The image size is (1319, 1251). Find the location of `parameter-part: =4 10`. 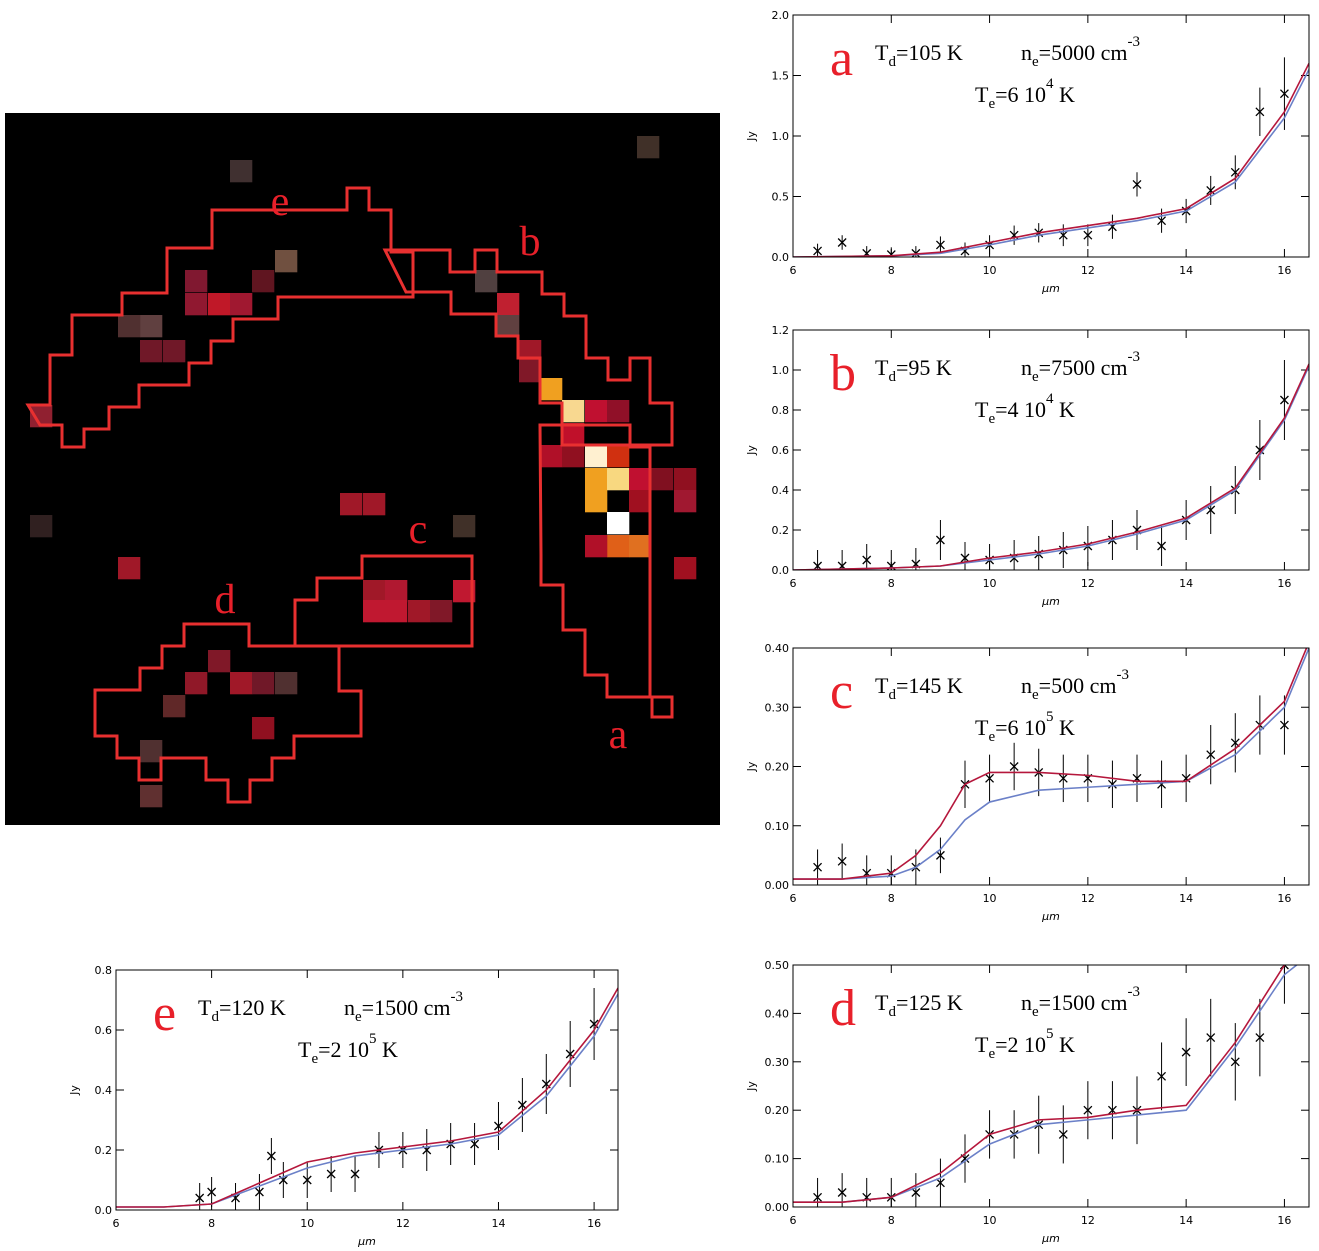

parameter-part: =4 10 is located at coordinates (1020, 409).